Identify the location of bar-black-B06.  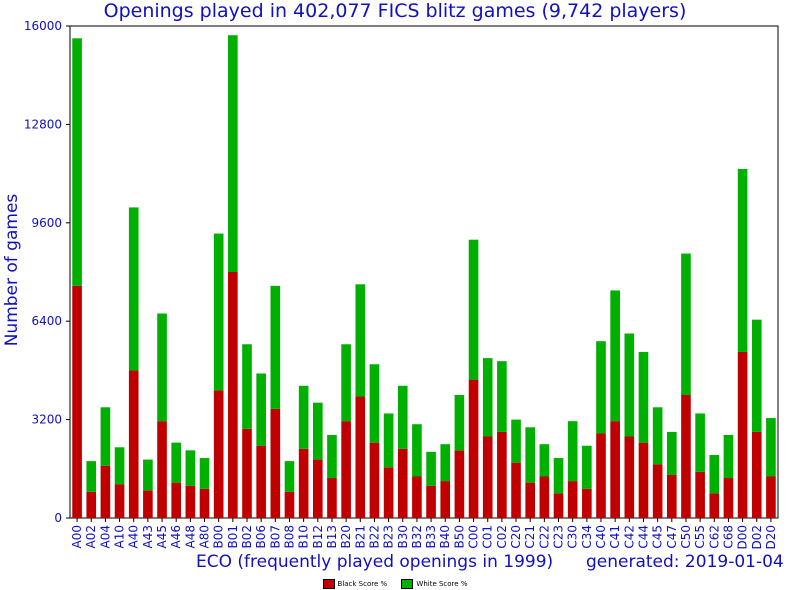
(261, 481).